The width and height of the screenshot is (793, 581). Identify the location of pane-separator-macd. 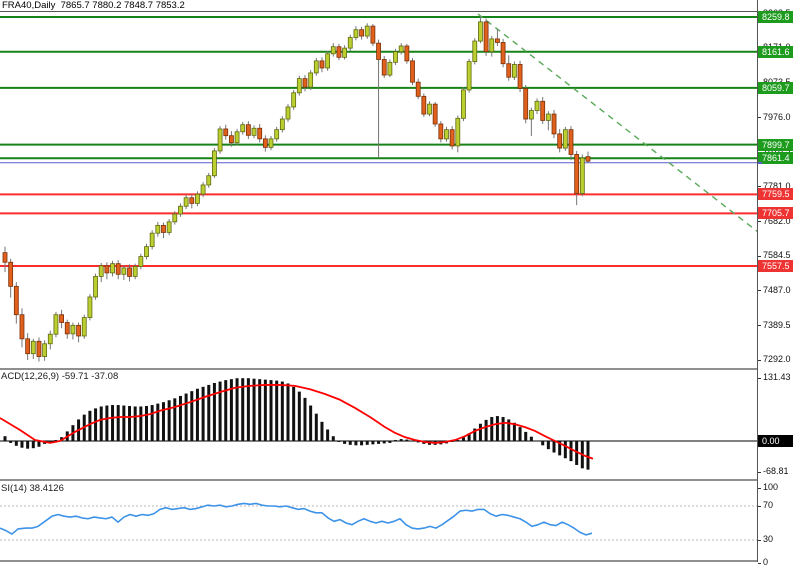
(378, 369).